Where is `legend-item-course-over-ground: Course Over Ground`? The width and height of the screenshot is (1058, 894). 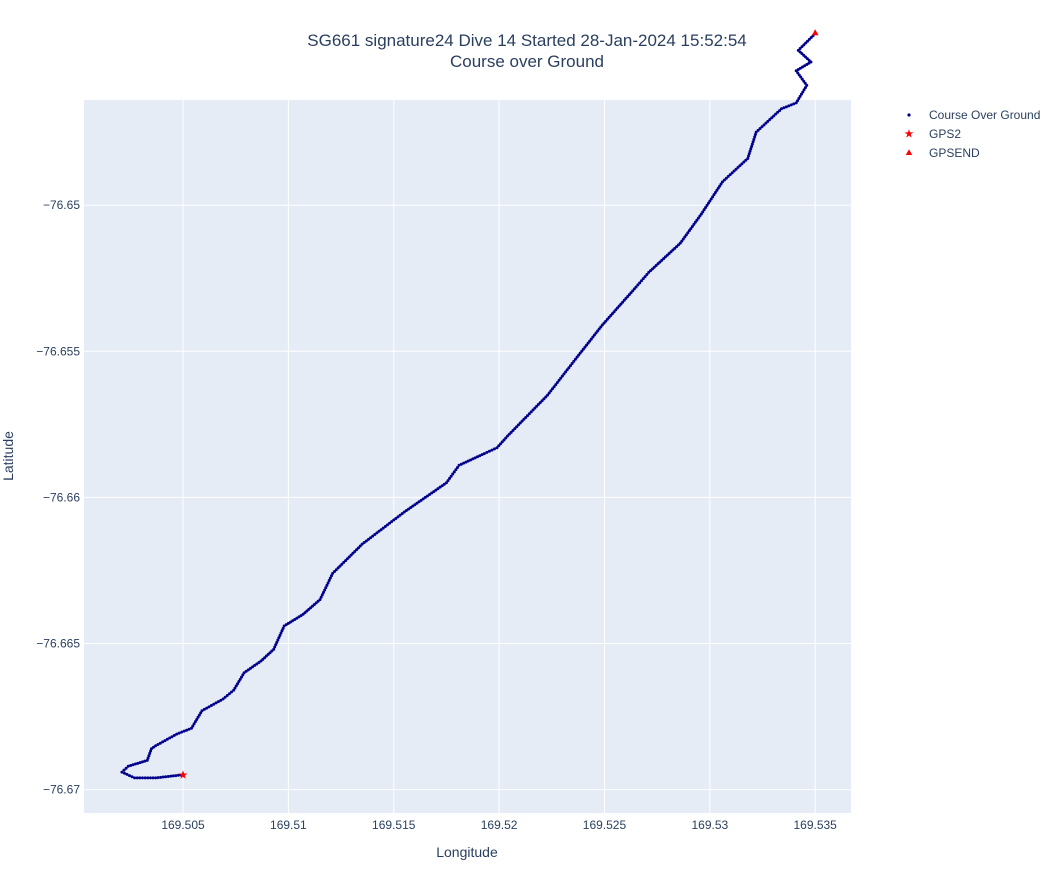 legend-item-course-over-ground: Course Over Ground is located at coordinates (973, 115).